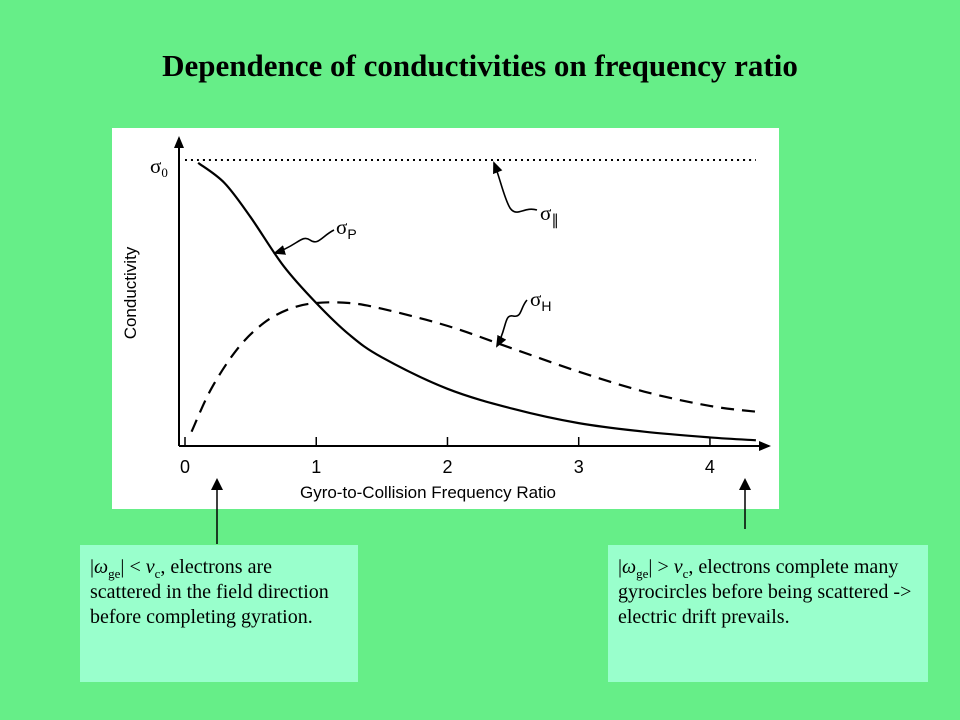  Describe the element at coordinates (710, 467) in the screenshot. I see `x-tick-label-4: 4` at that location.